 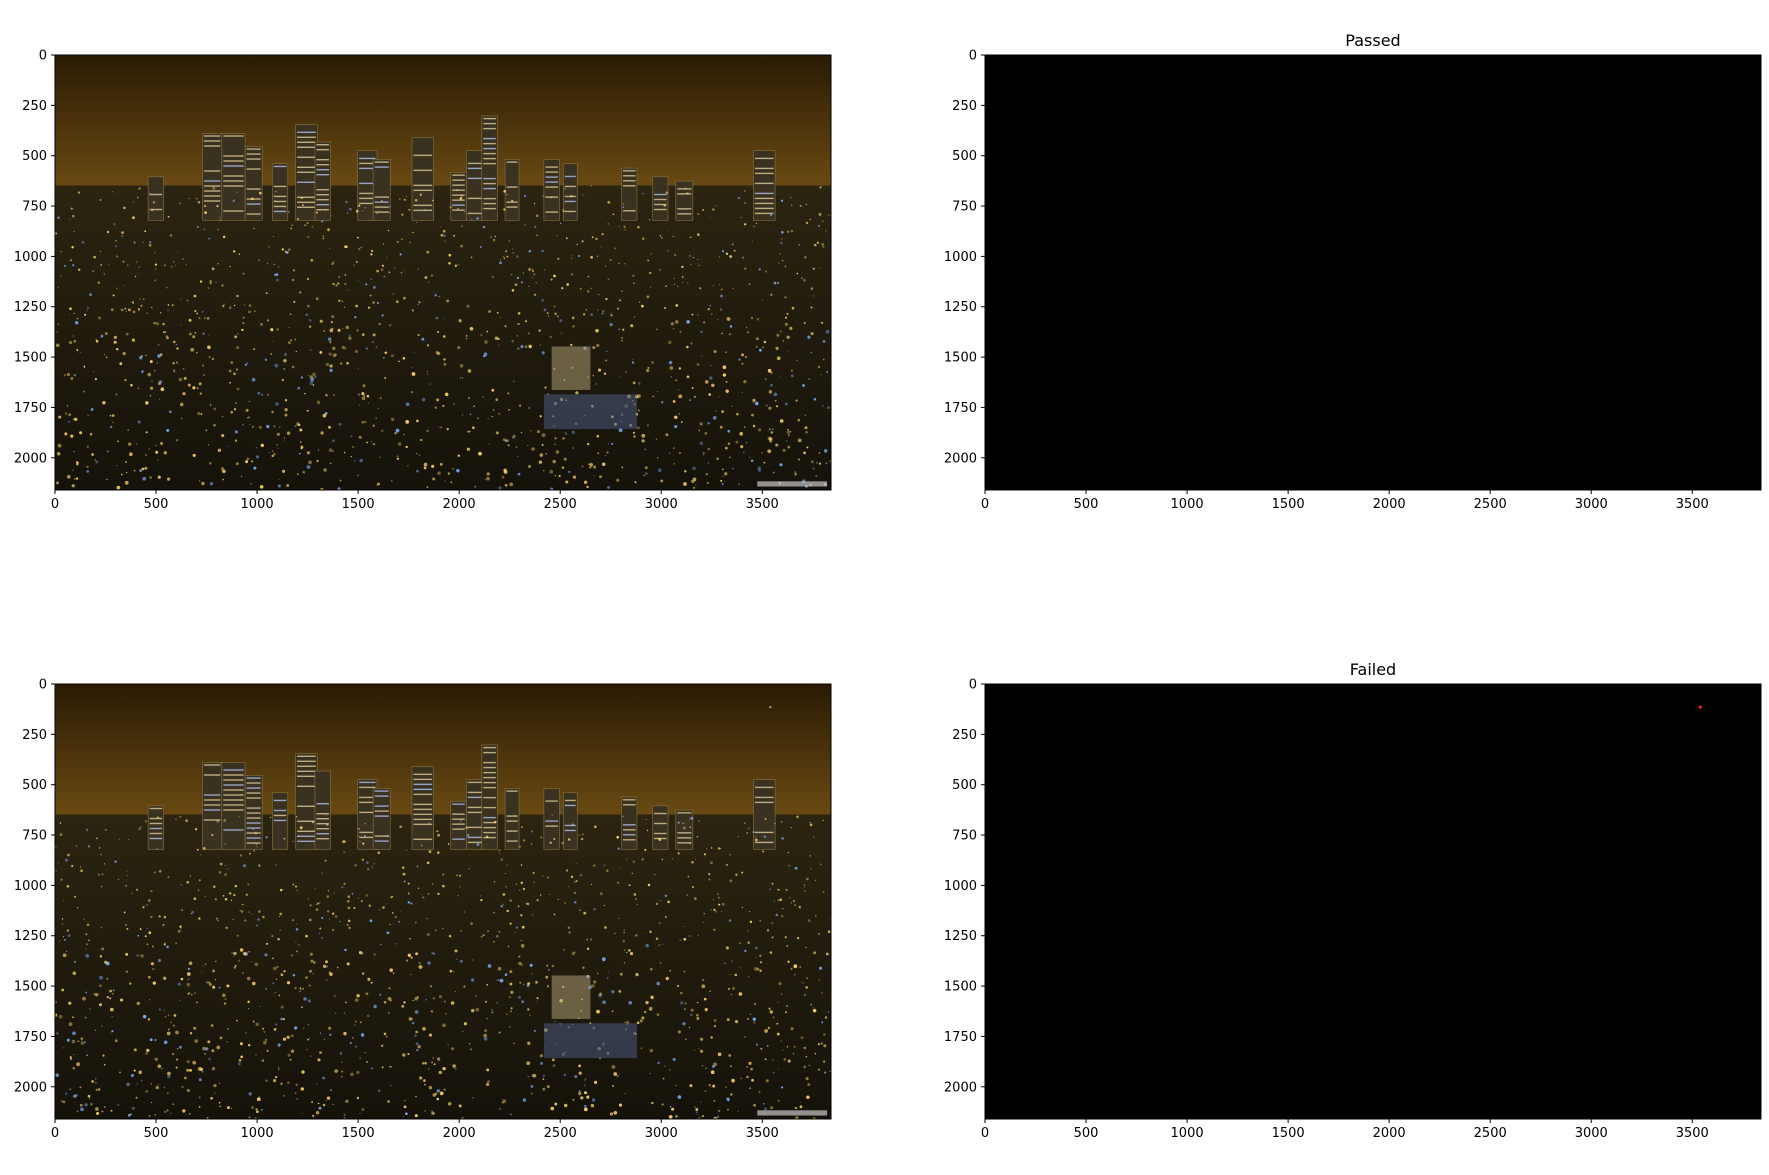 What do you see at coordinates (1373, 669) in the screenshot?
I see `subplot-title: Failed` at bounding box center [1373, 669].